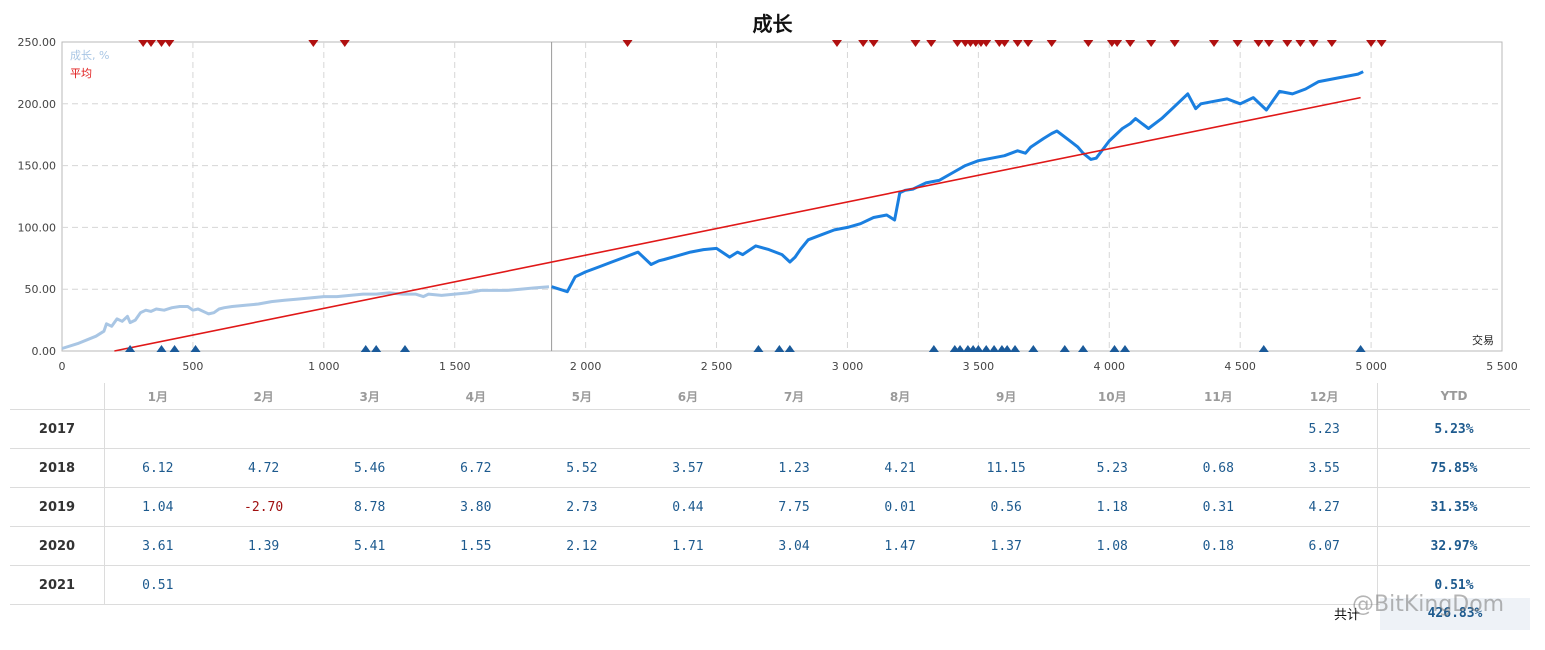  Describe the element at coordinates (157, 396) in the screenshot. I see `month-column-header: 1月` at that location.